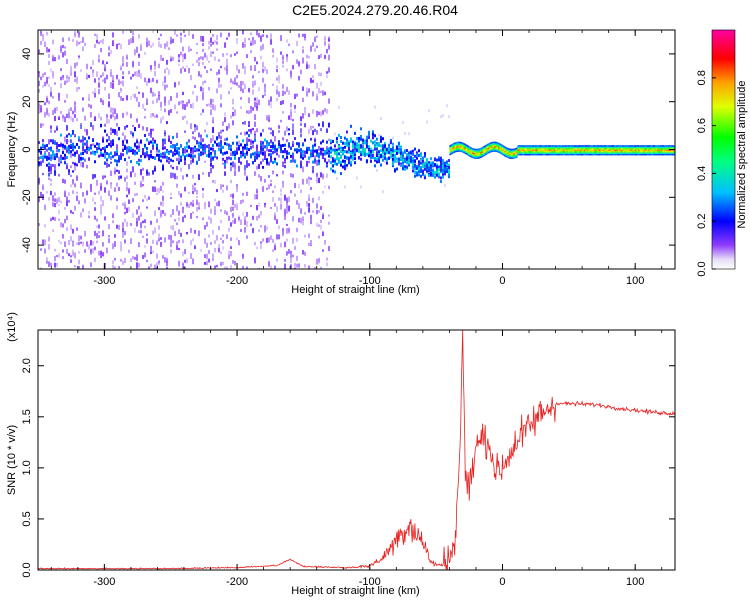  I want to click on snr-ytick-label: 1.0, so click(27, 467).